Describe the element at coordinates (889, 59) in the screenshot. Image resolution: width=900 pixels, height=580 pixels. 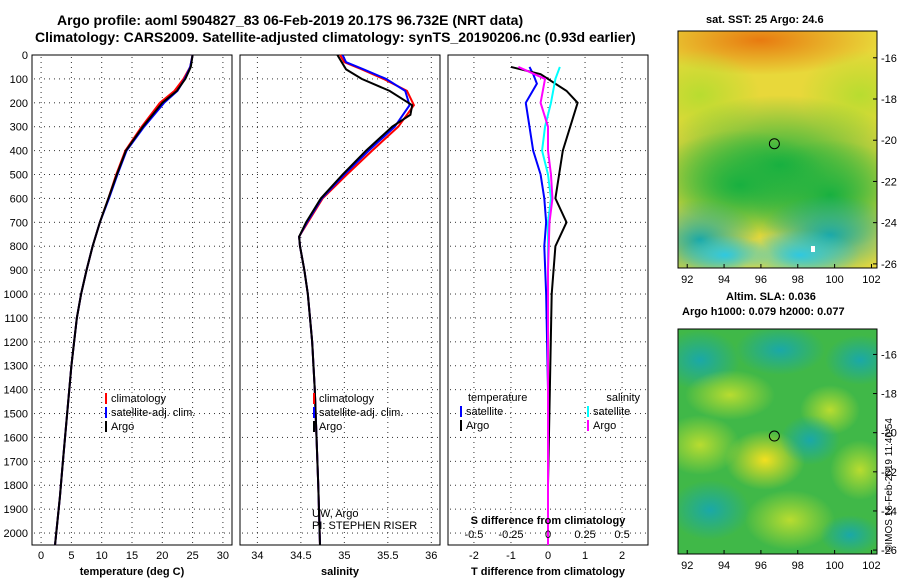
I see `sst-map-ytick-label: -16` at that location.